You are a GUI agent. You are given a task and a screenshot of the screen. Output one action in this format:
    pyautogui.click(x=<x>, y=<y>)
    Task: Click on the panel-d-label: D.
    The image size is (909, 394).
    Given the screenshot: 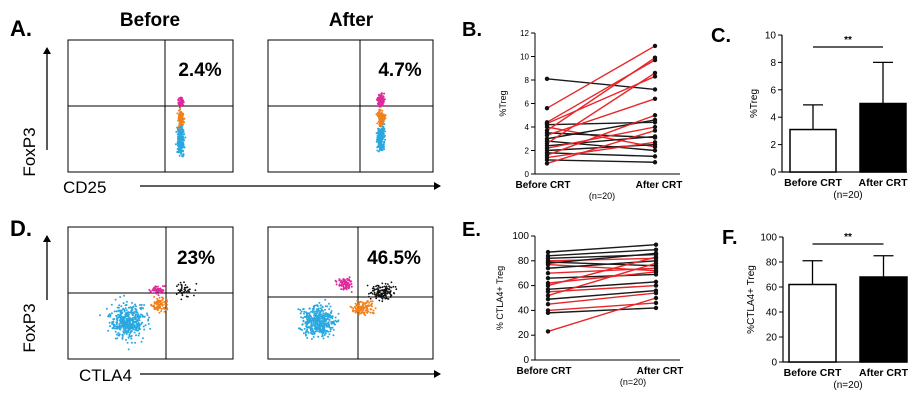 What is the action you would take?
    pyautogui.click(x=21, y=228)
    